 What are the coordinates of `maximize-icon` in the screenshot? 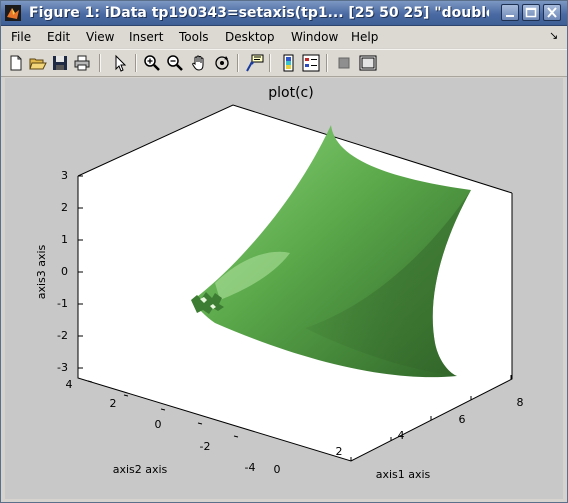 It's located at (531, 12).